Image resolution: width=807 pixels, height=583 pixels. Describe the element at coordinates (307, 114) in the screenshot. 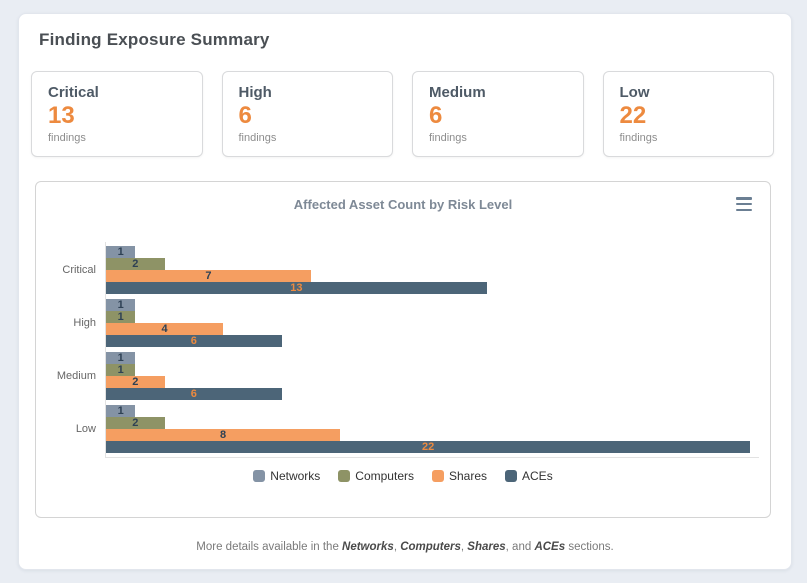

I see `summary-card-high: High 6 findings` at that location.